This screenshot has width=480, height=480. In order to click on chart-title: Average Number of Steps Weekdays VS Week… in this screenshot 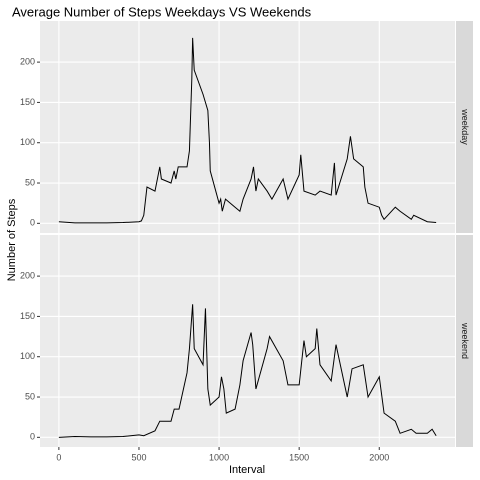, I will do `click(162, 11)`.